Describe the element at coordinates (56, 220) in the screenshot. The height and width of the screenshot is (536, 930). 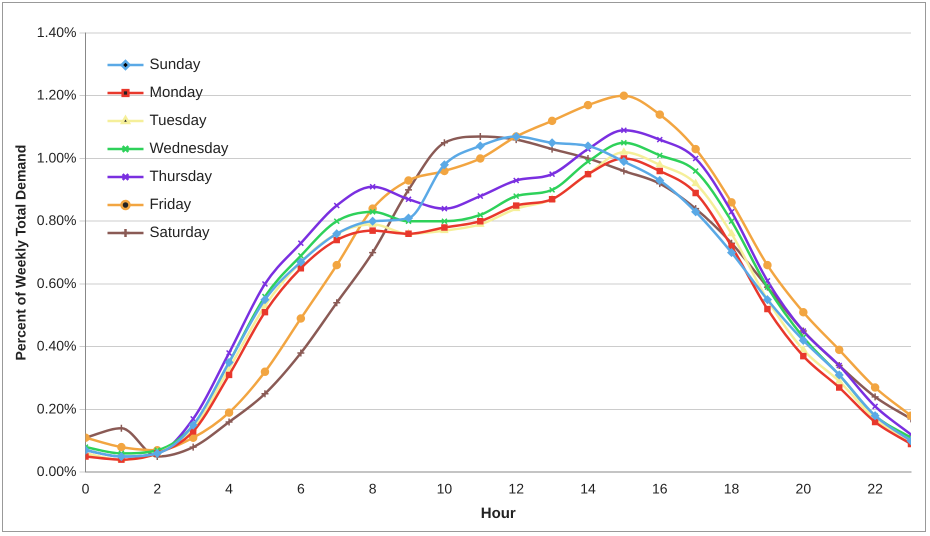
I see `y-tick-label: 0.80%` at that location.